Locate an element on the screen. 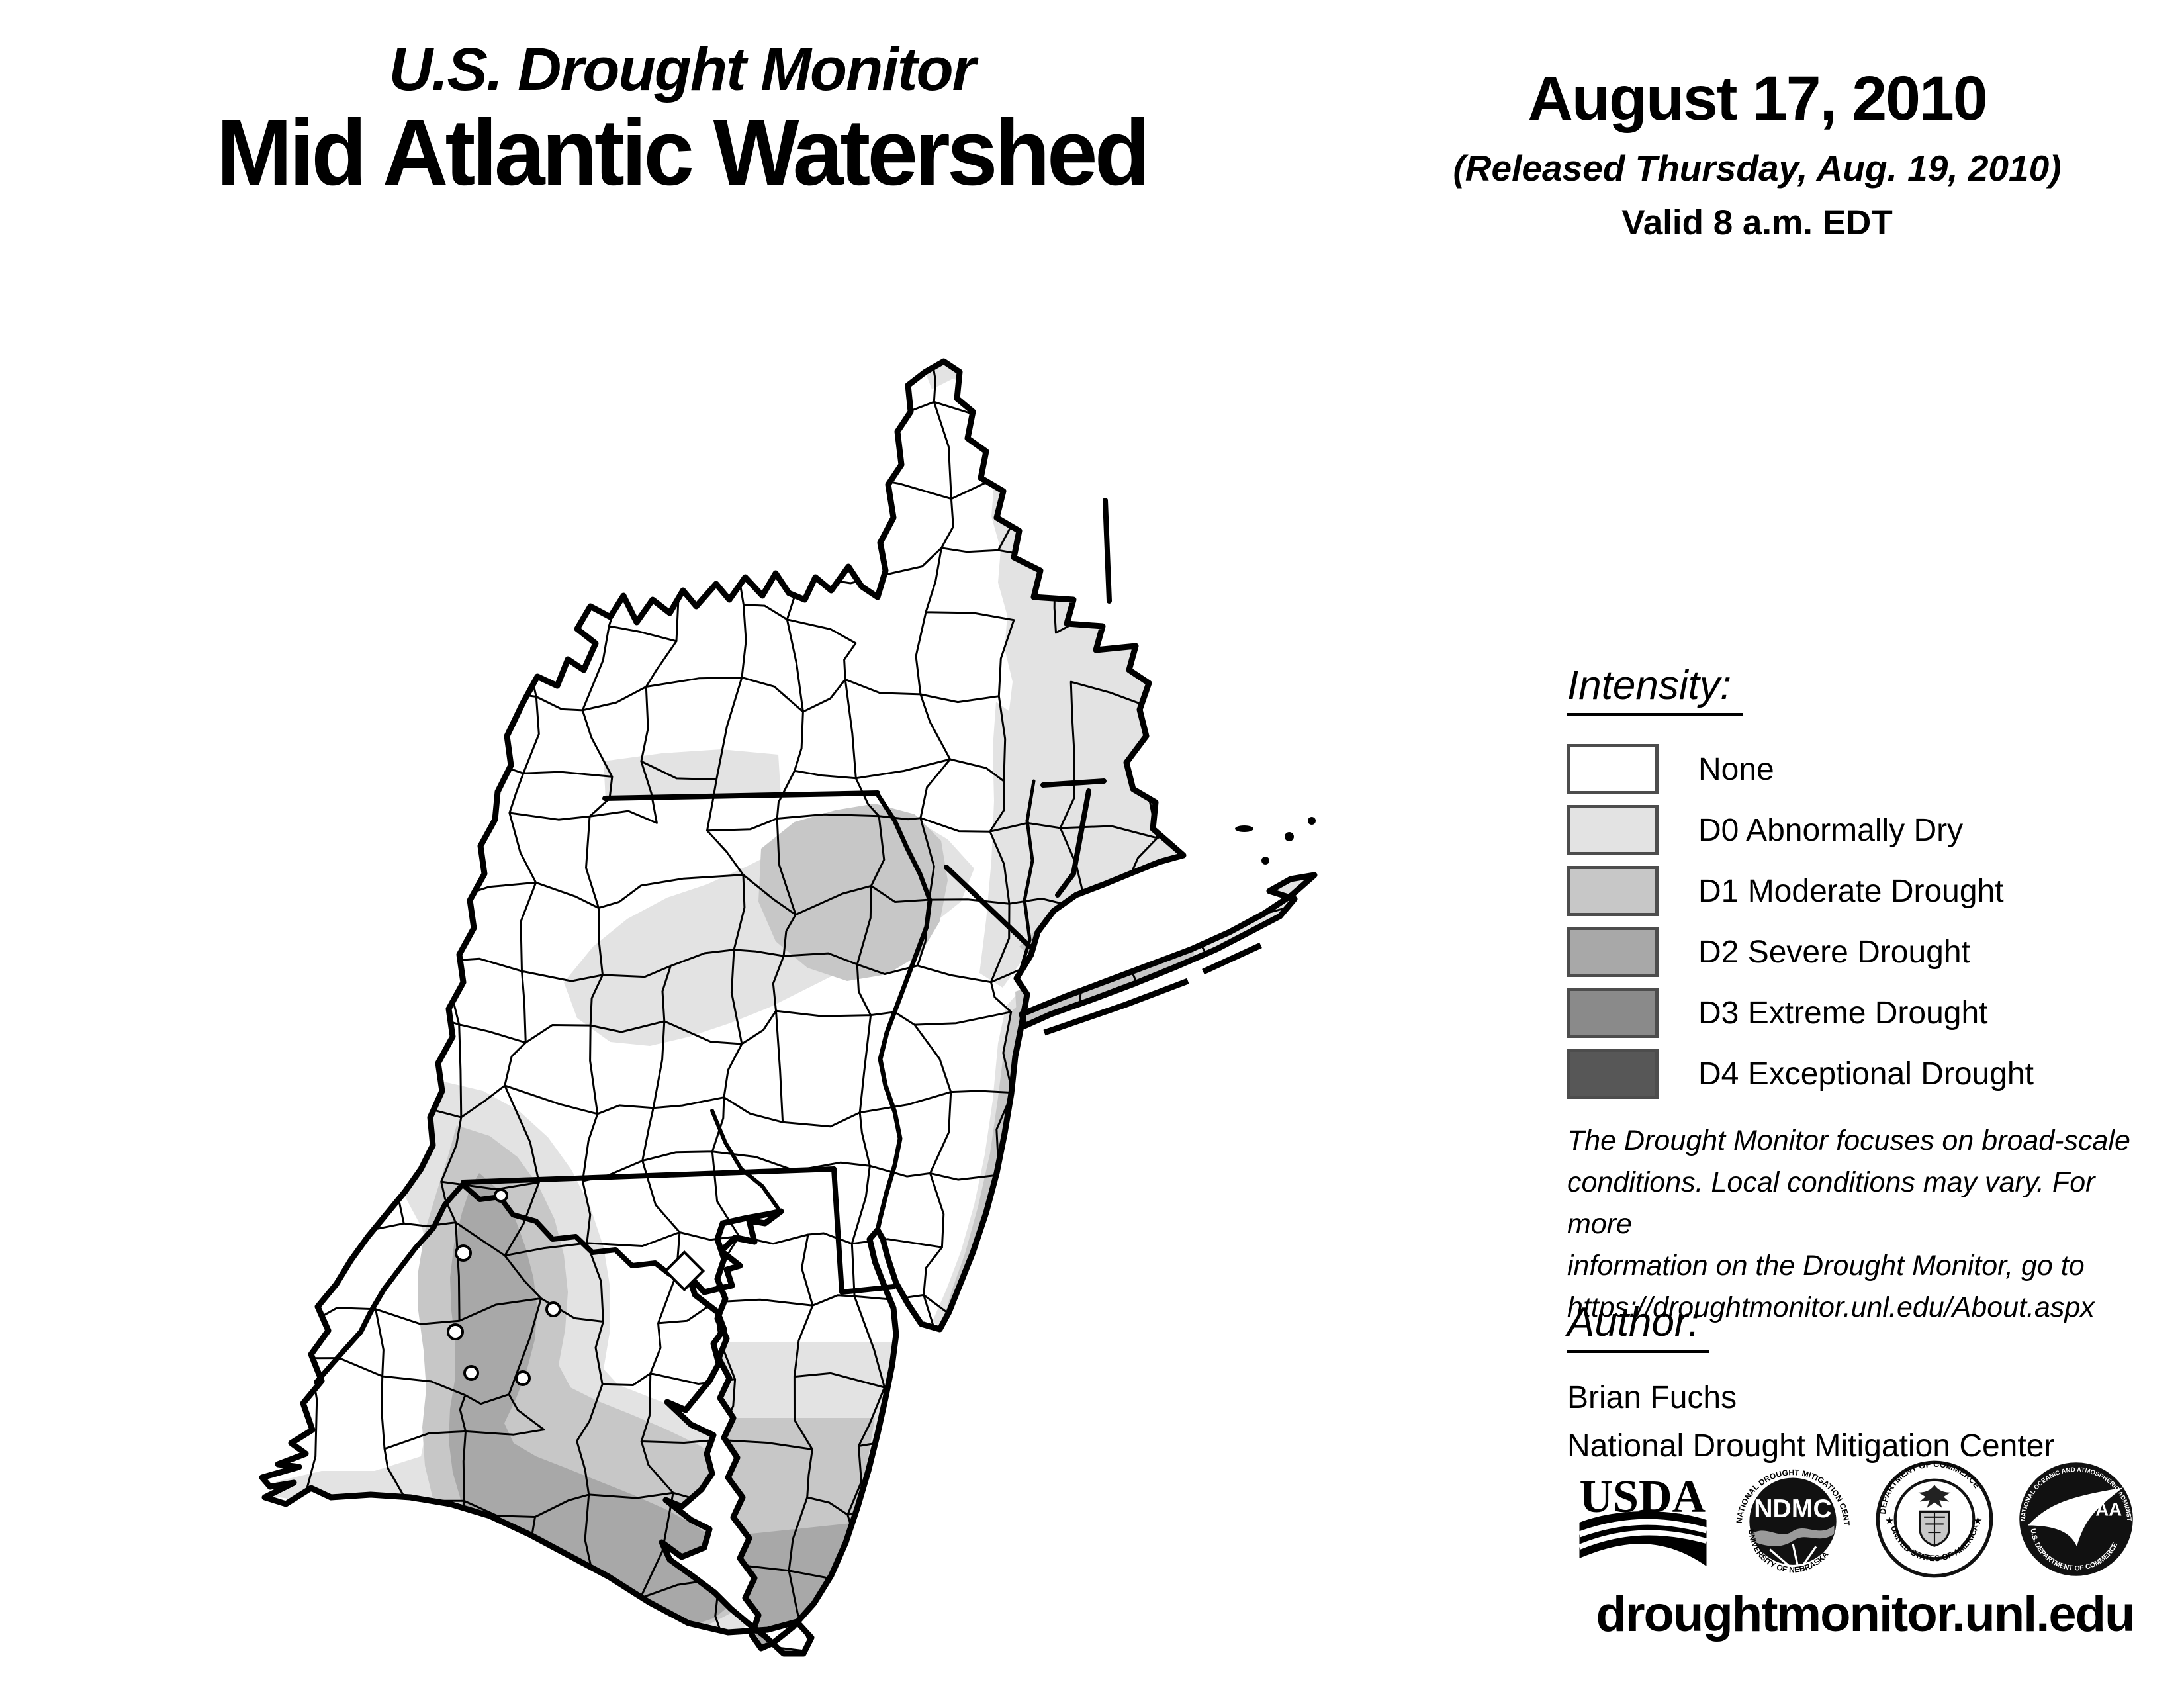 The height and width of the screenshot is (1688, 2184). release-date: (Released Thursday, Aug. 19, 2010) is located at coordinates (1757, 168).